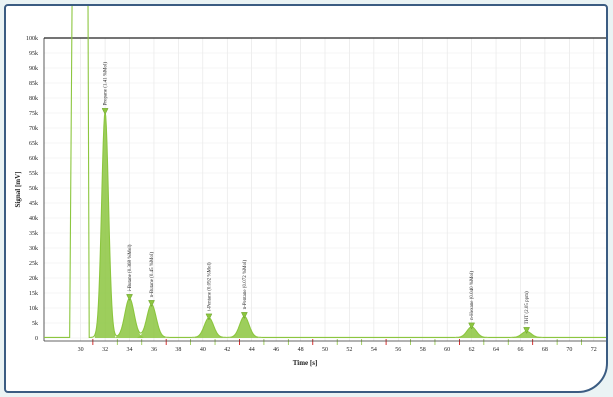 The width and height of the screenshot is (613, 397). Describe the element at coordinates (325, 350) in the screenshot. I see `x-tick-label: 50` at that location.